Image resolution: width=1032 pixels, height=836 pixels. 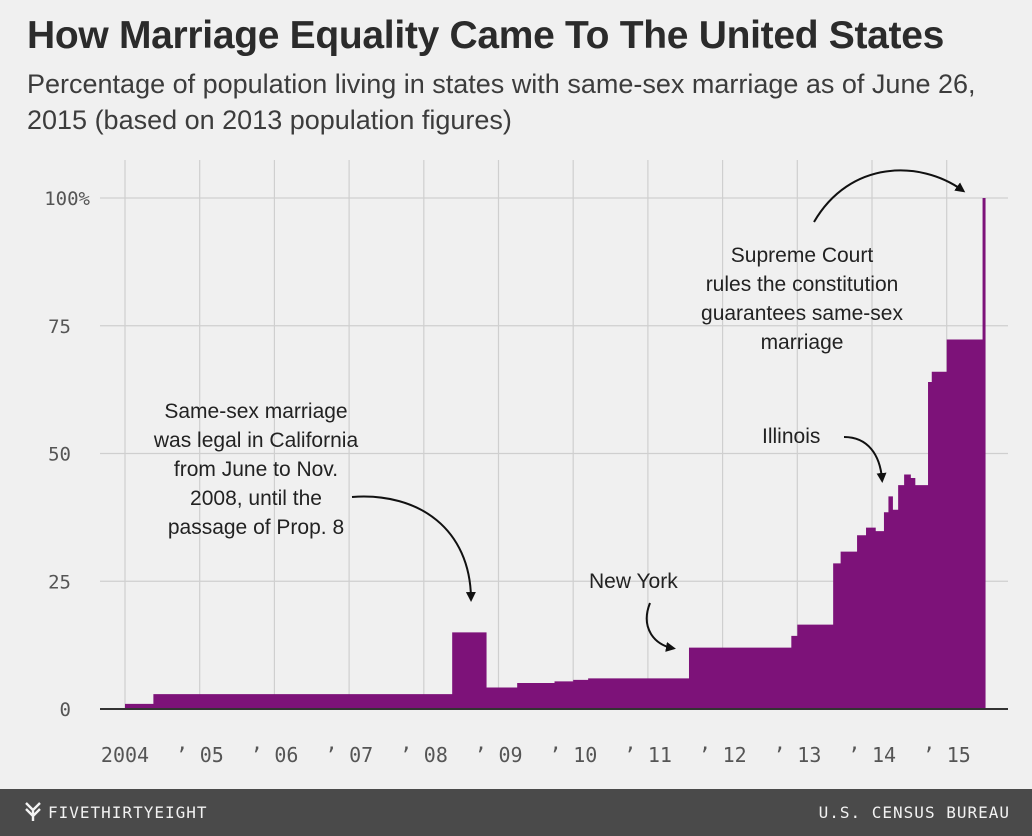 What do you see at coordinates (33, 811) in the screenshot?
I see `fivethirtyeight-logo-icon` at bounding box center [33, 811].